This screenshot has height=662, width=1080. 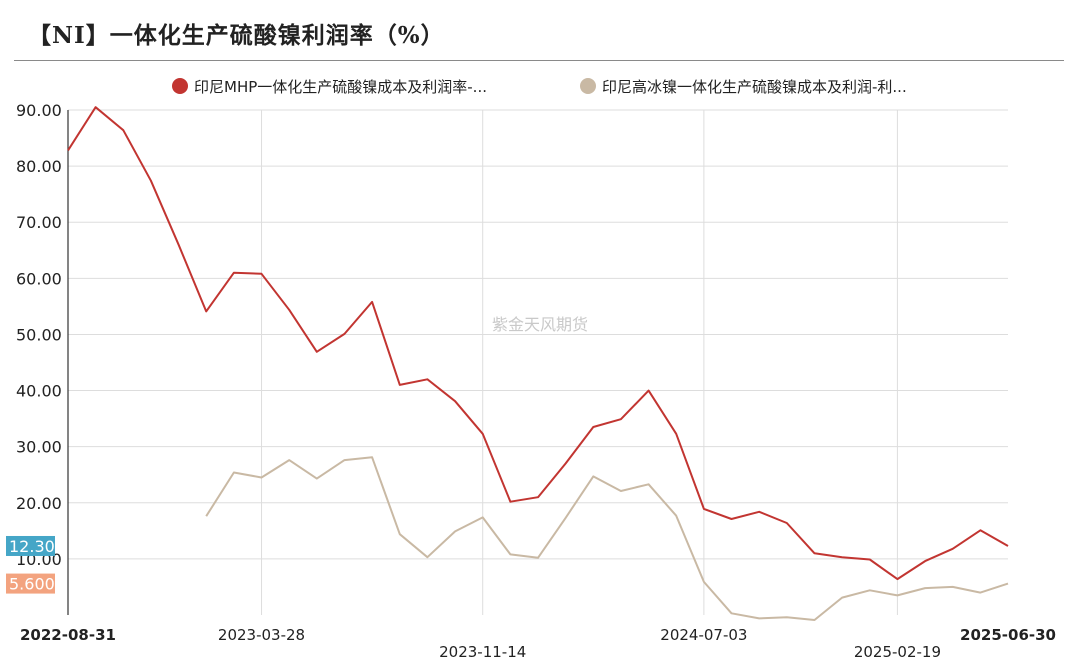 I want to click on x-tick-label: 2025-06-30, so click(x=1008, y=635).